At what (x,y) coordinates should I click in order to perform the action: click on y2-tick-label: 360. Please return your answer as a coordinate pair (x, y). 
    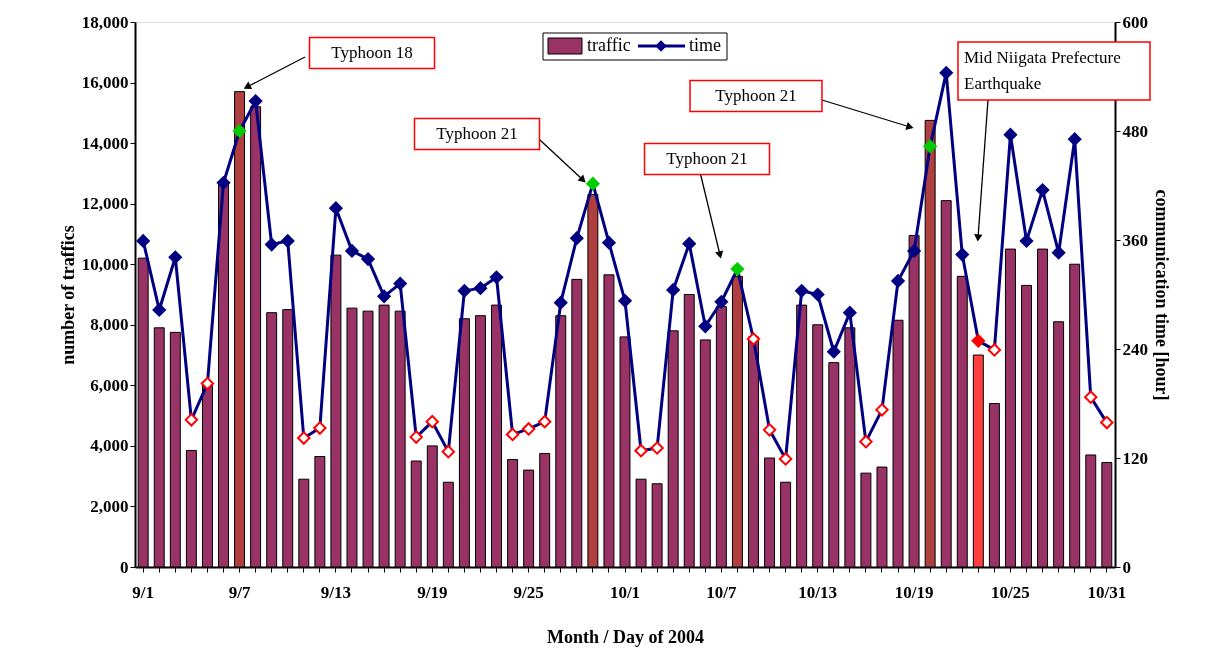
    Looking at the image, I should click on (1135, 240).